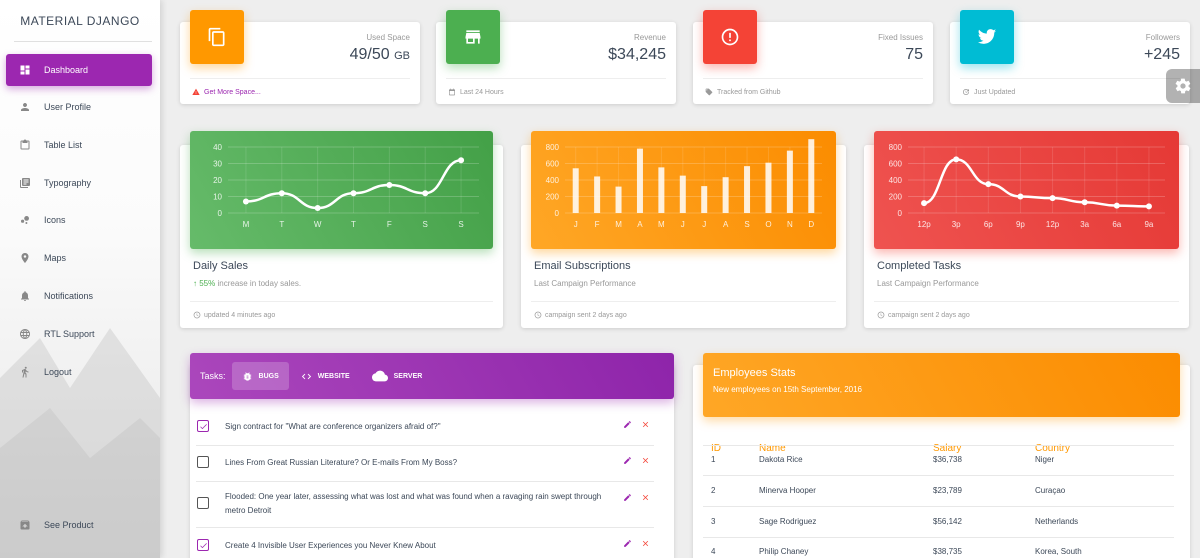 The image size is (1200, 558). What do you see at coordinates (924, 224) in the screenshot?
I see `x-tick-label: 12p` at bounding box center [924, 224].